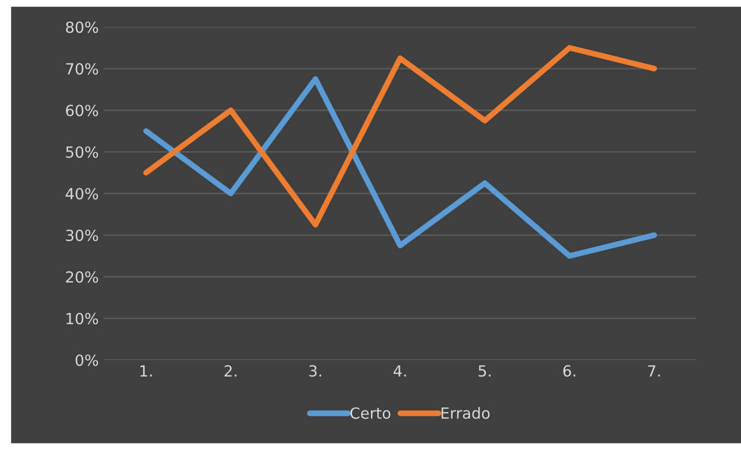  Describe the element at coordinates (82, 277) in the screenshot. I see `y-tick-label: 20%` at that location.